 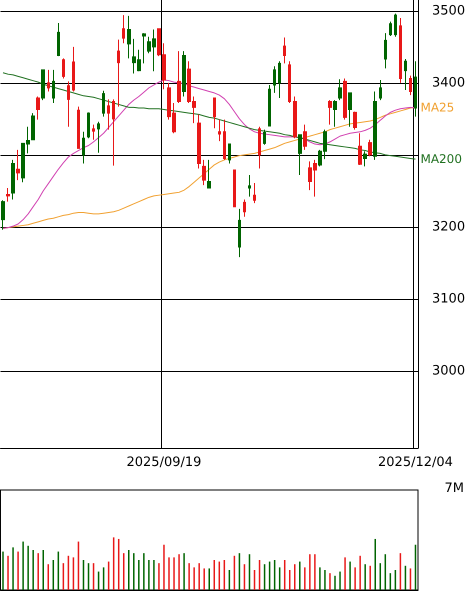 I want to click on y-tick-label: 3400, so click(x=449, y=82).